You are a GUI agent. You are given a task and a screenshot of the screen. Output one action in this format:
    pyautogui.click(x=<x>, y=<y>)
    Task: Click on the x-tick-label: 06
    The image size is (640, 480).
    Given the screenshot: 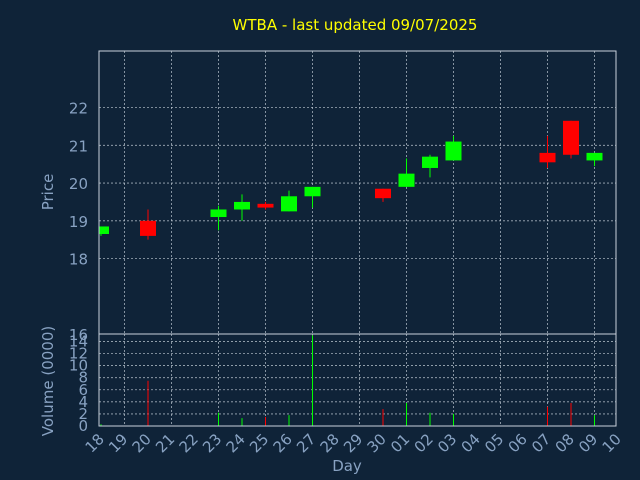 What is the action you would take?
    pyautogui.click(x=518, y=443)
    